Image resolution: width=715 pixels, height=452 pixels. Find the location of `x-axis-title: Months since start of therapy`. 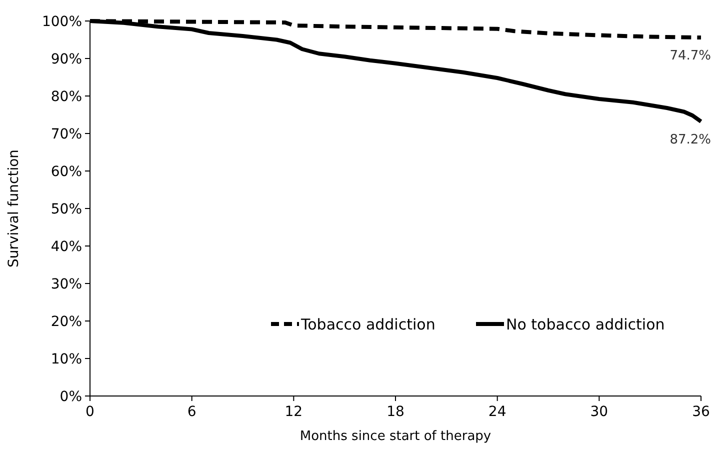

x-axis-title: Months since start of therapy is located at coordinates (396, 436).